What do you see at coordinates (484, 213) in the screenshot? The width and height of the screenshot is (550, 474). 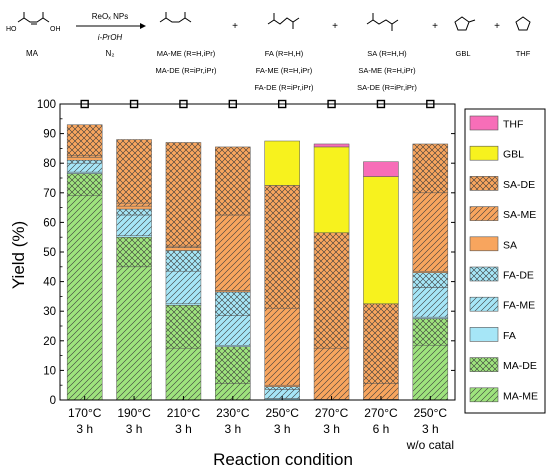 I see `legend-swatch-sa-me` at bounding box center [484, 213].